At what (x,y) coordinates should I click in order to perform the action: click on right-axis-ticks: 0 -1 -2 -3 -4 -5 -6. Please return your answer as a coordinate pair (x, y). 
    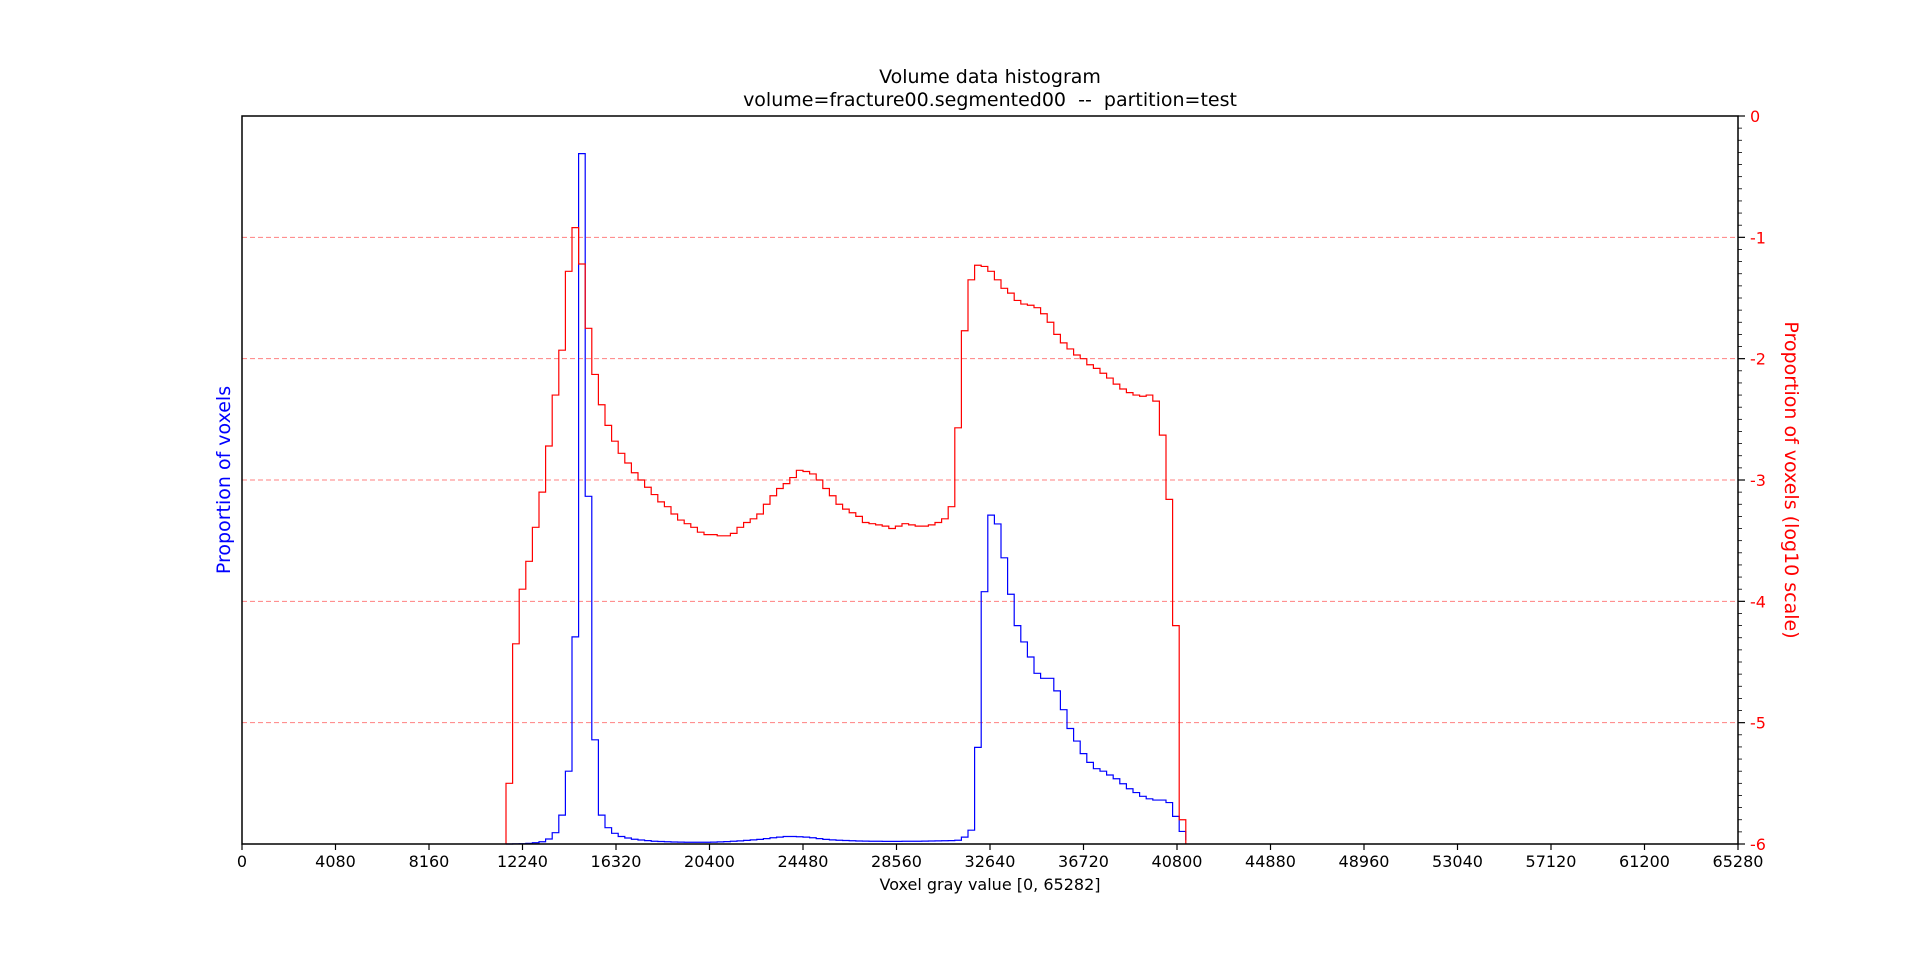
    Looking at the image, I should click on (1752, 480).